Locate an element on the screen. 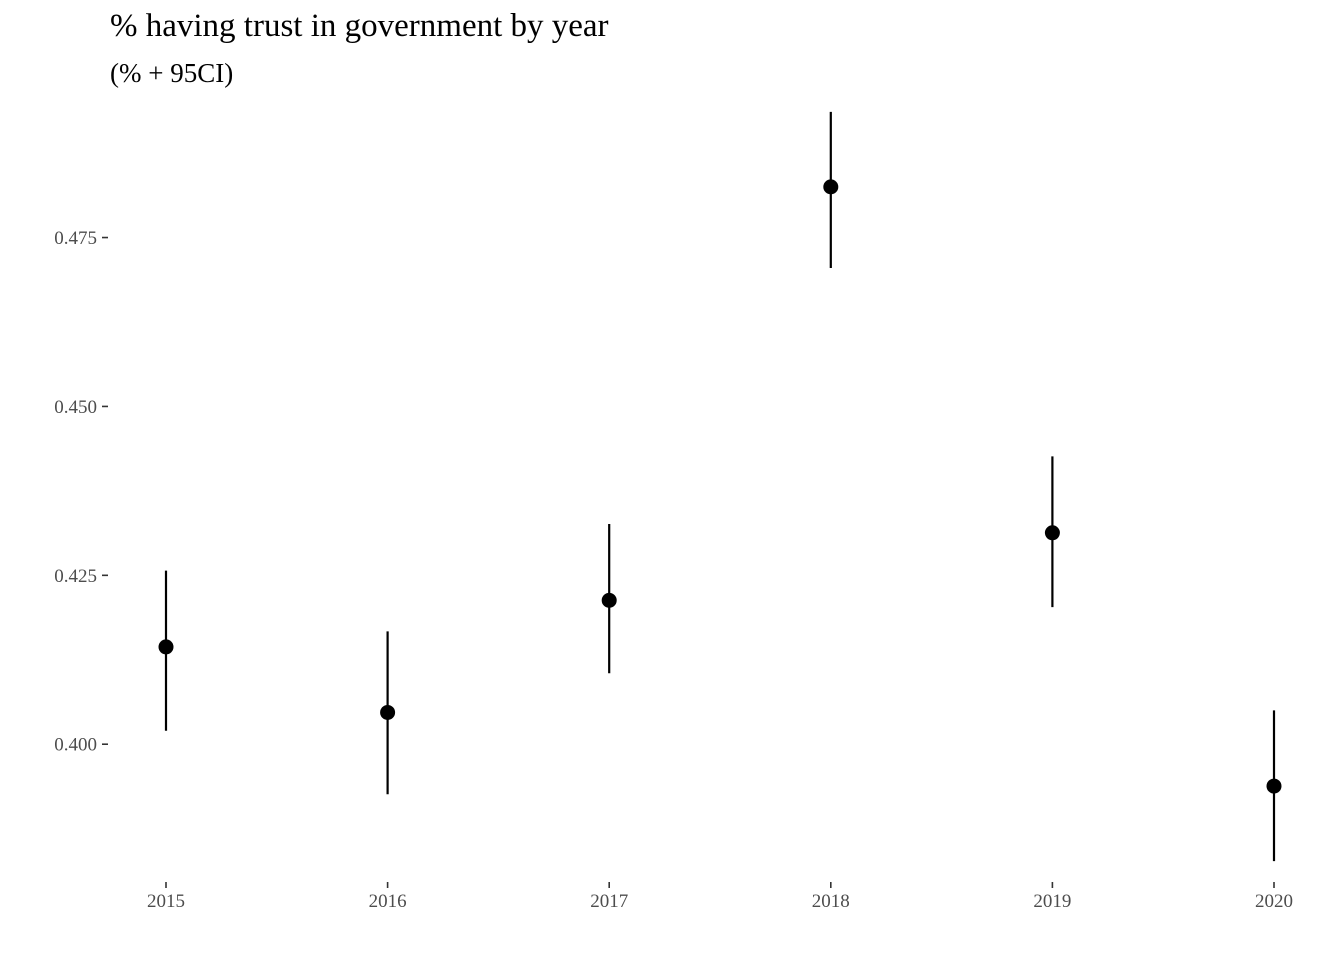 Image resolution: width=1344 pixels, height=960 pixels. y-tick-label: 0.425 is located at coordinates (75, 576).